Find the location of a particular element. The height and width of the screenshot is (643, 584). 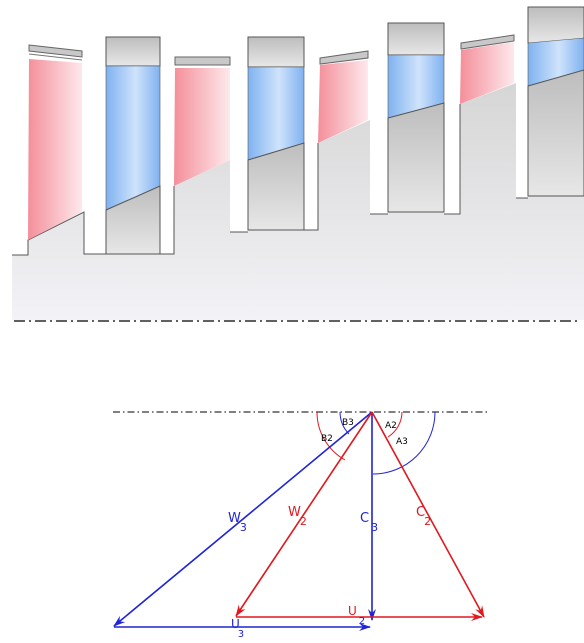

angle-arc-b3 is located at coordinates (344, 423).